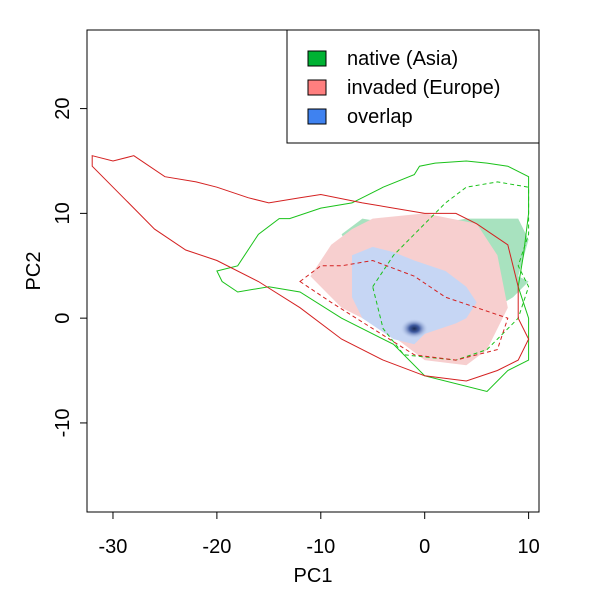  I want to click on x-tick-label: -30, so click(113, 547).